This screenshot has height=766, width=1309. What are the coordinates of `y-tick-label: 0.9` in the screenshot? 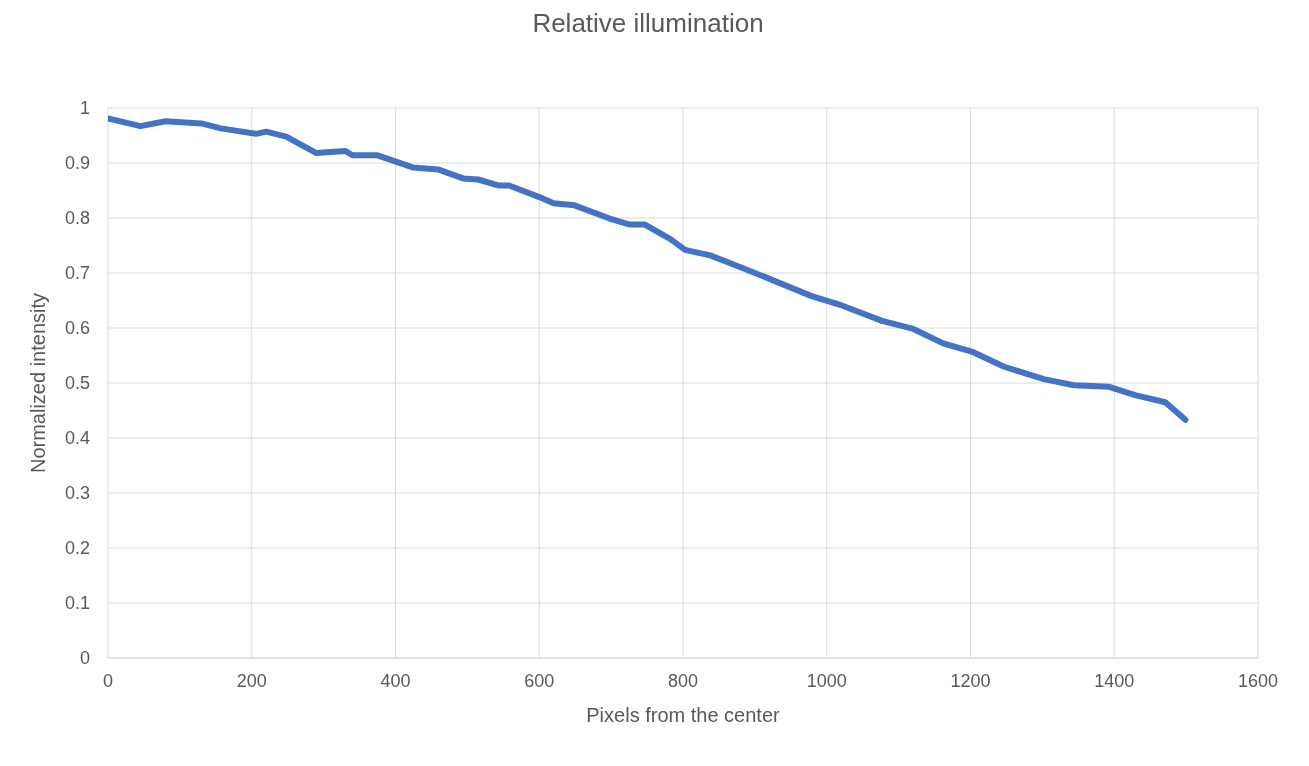 It's located at (77, 163).